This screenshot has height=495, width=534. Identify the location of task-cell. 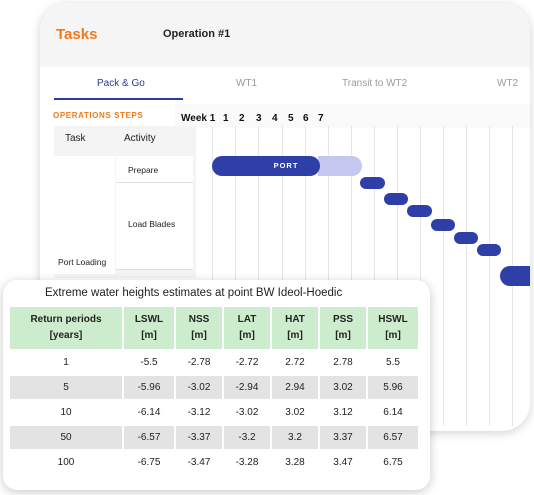
(84, 215).